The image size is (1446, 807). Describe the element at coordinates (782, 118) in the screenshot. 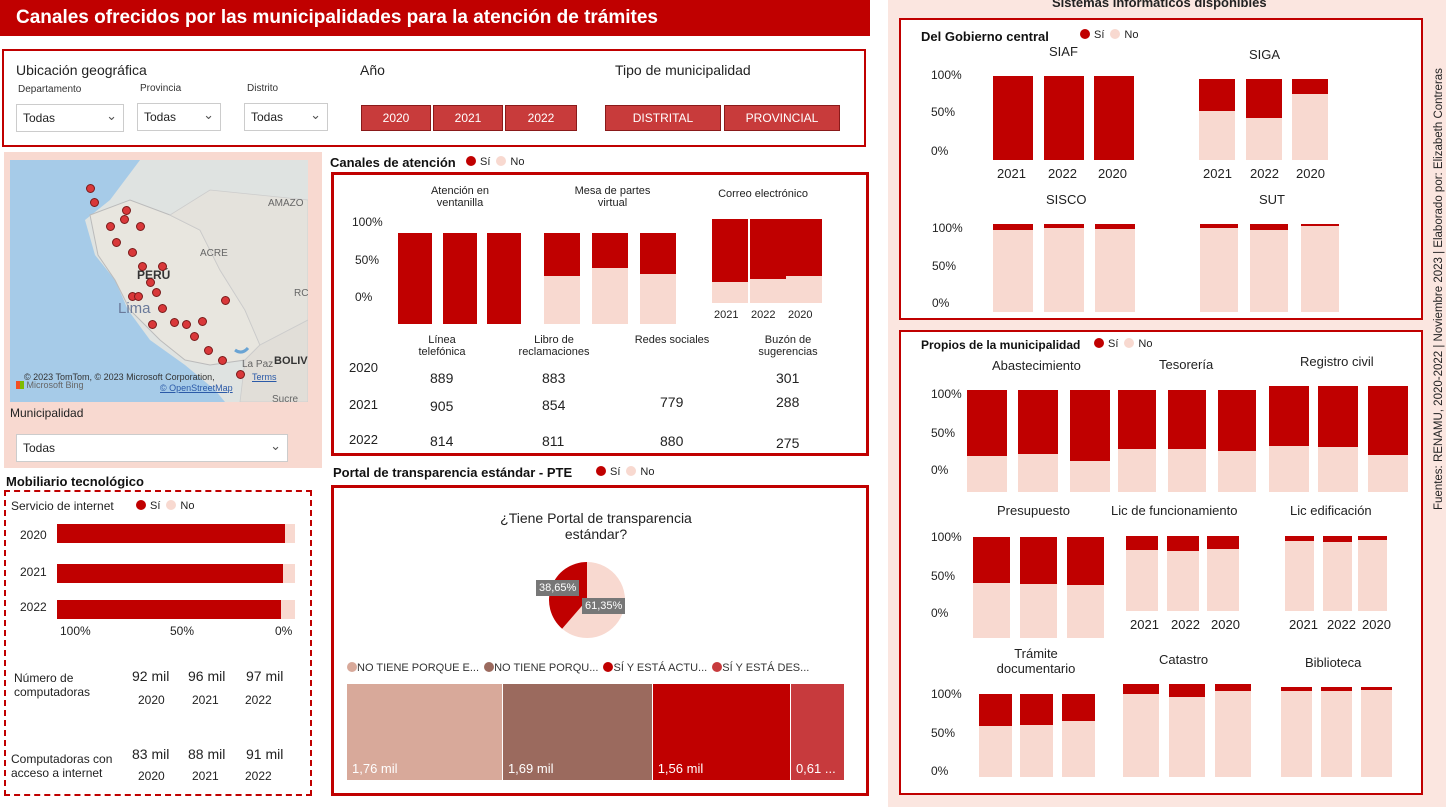

I see `tipo-button-provincial: PROVINCIAL` at that location.